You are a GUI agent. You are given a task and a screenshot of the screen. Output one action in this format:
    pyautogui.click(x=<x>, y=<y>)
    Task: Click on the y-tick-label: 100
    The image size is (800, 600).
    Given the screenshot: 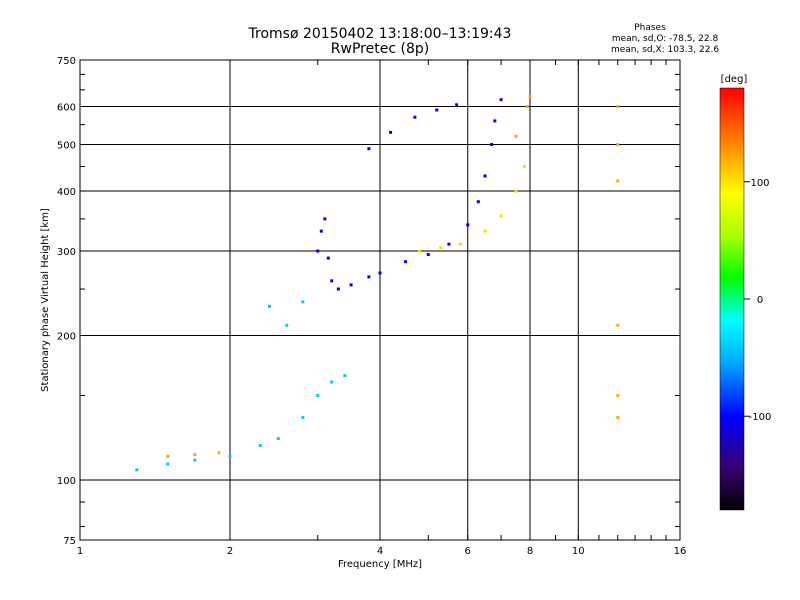 What is the action you would take?
    pyautogui.click(x=66, y=481)
    